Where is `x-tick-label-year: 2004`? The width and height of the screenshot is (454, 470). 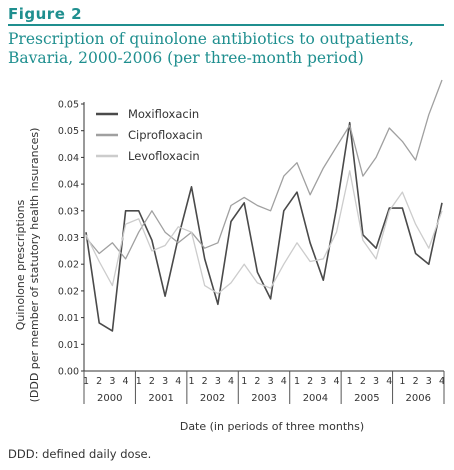 x-tick-label-year: 2004 is located at coordinates (315, 398).